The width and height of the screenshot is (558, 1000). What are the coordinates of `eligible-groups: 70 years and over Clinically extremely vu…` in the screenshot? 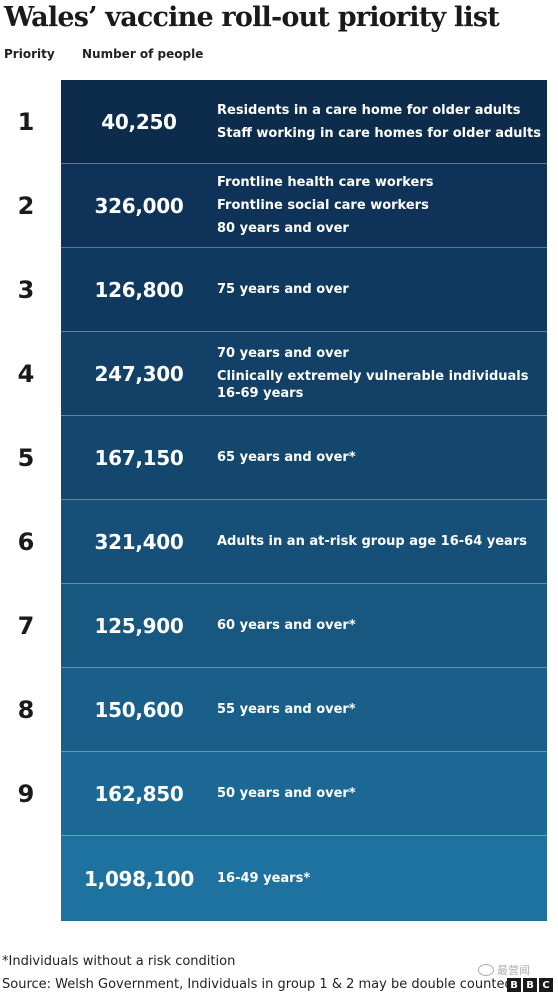 It's located at (379, 373).